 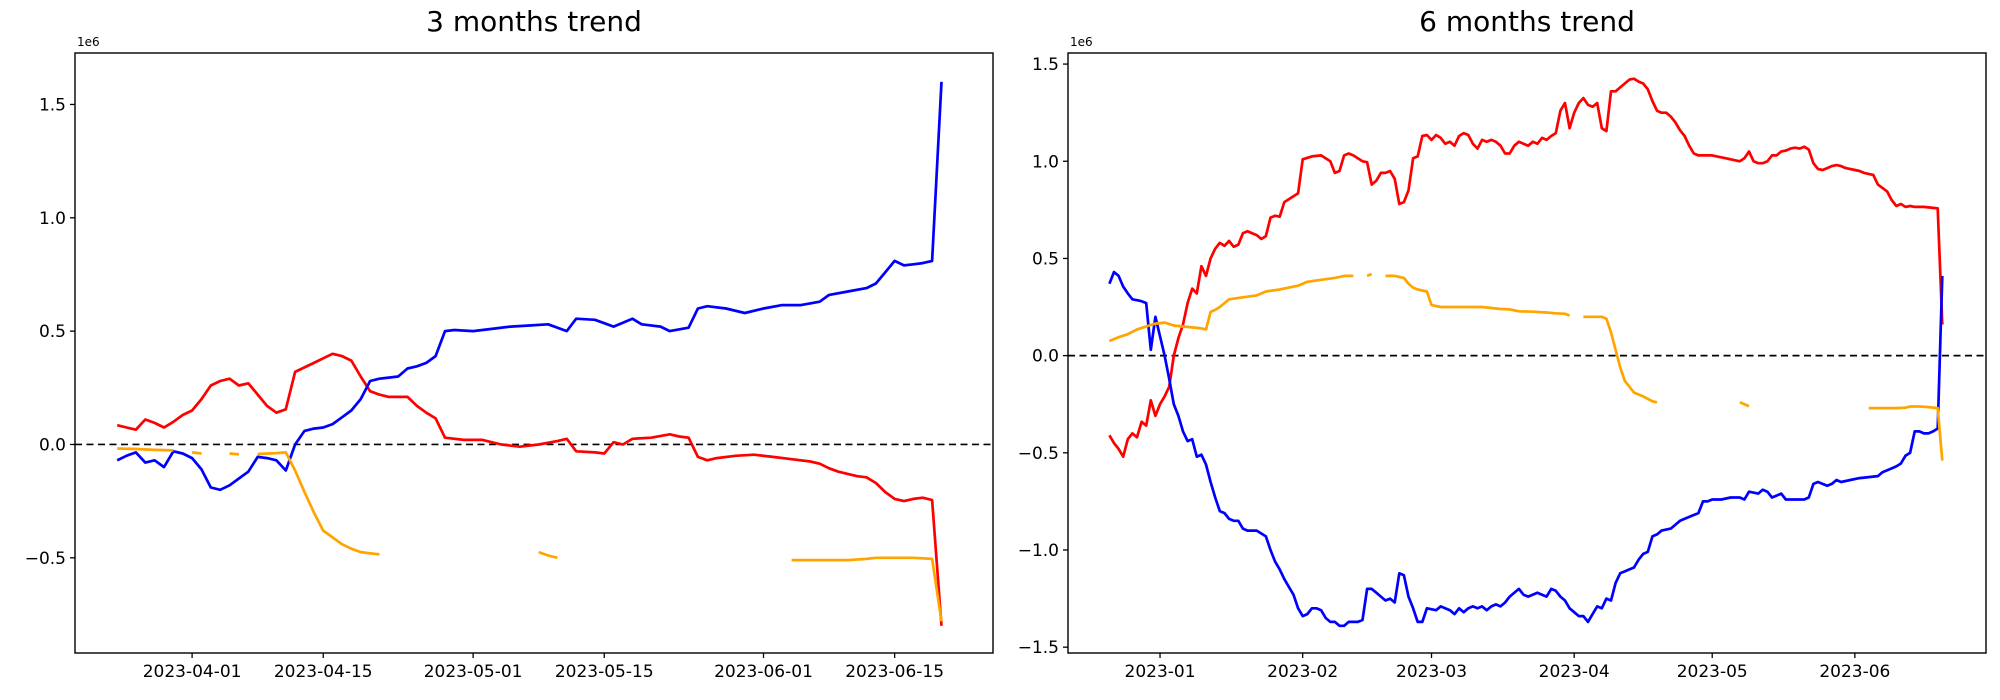 I want to click on chart-title-3-months: 3 months trend, so click(x=534, y=21).